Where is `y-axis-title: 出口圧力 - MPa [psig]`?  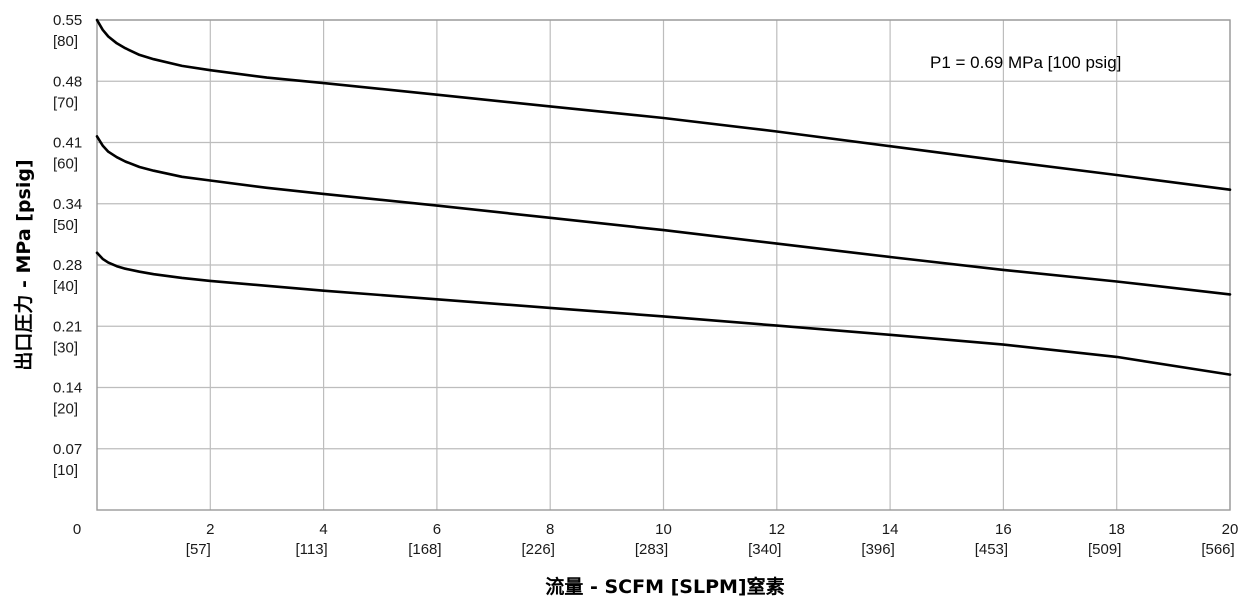 y-axis-title: 出口圧力 - MPa [psig] is located at coordinates (23, 264).